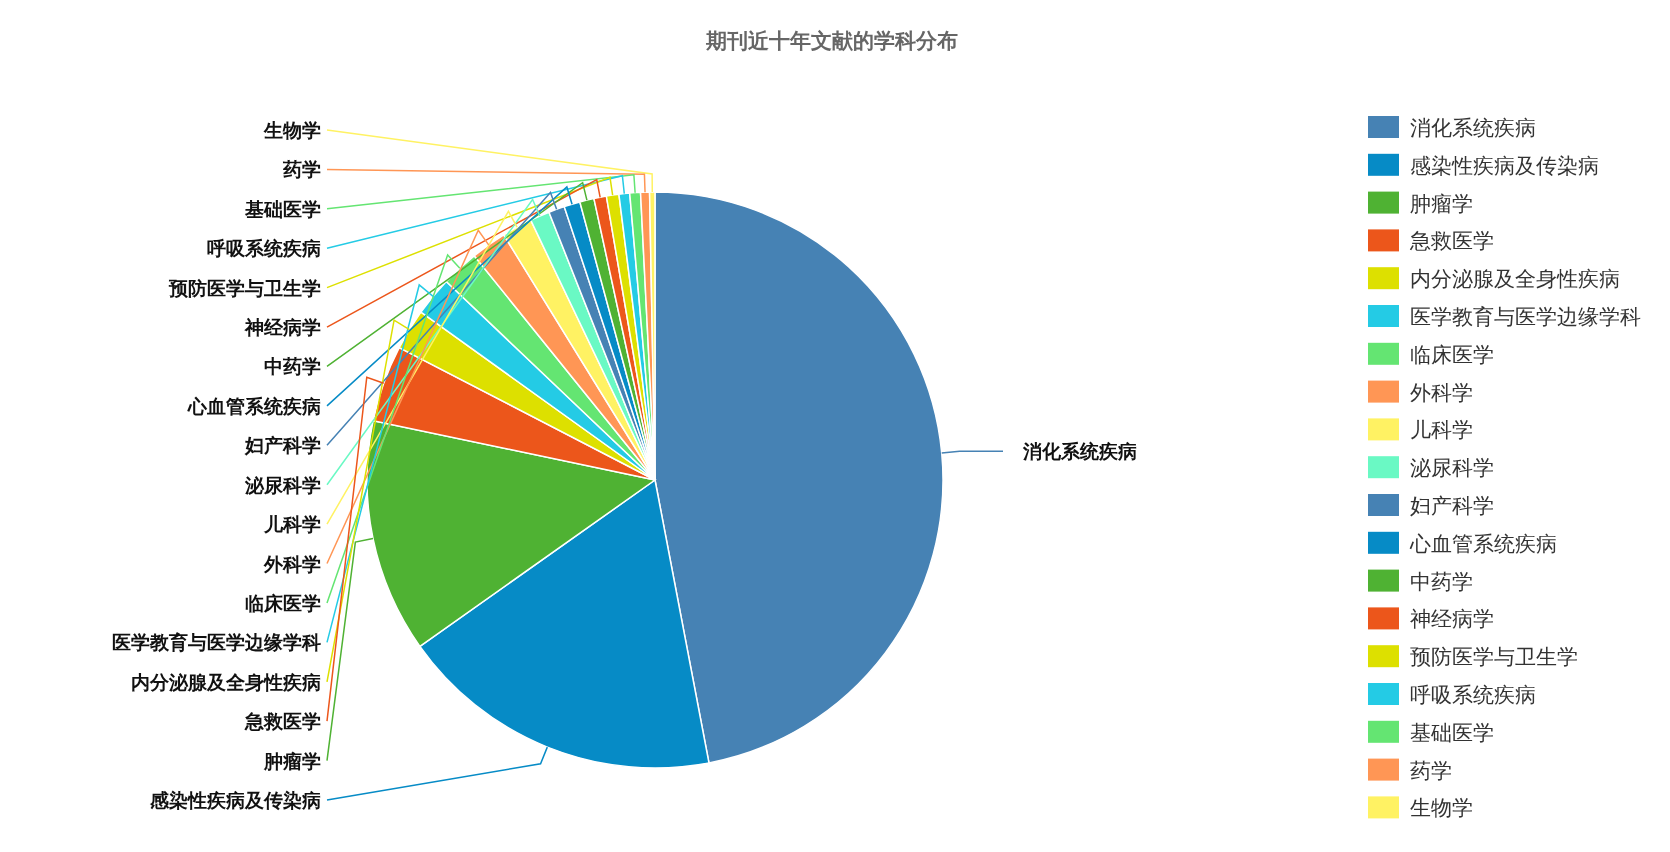 This screenshot has height=852, width=1670. Describe the element at coordinates (1452, 732) in the screenshot. I see `legend-label: 基础医学` at that location.